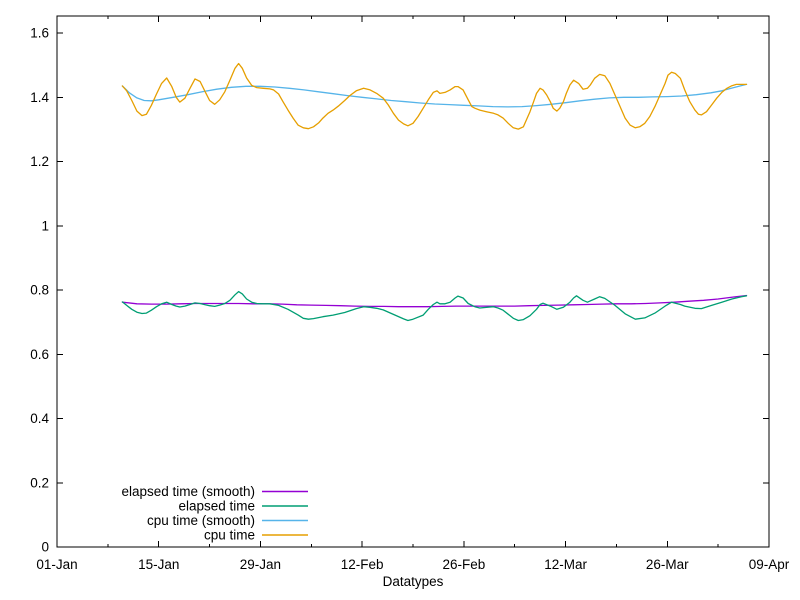  I want to click on y-tick-label: 1.2, so click(39, 161).